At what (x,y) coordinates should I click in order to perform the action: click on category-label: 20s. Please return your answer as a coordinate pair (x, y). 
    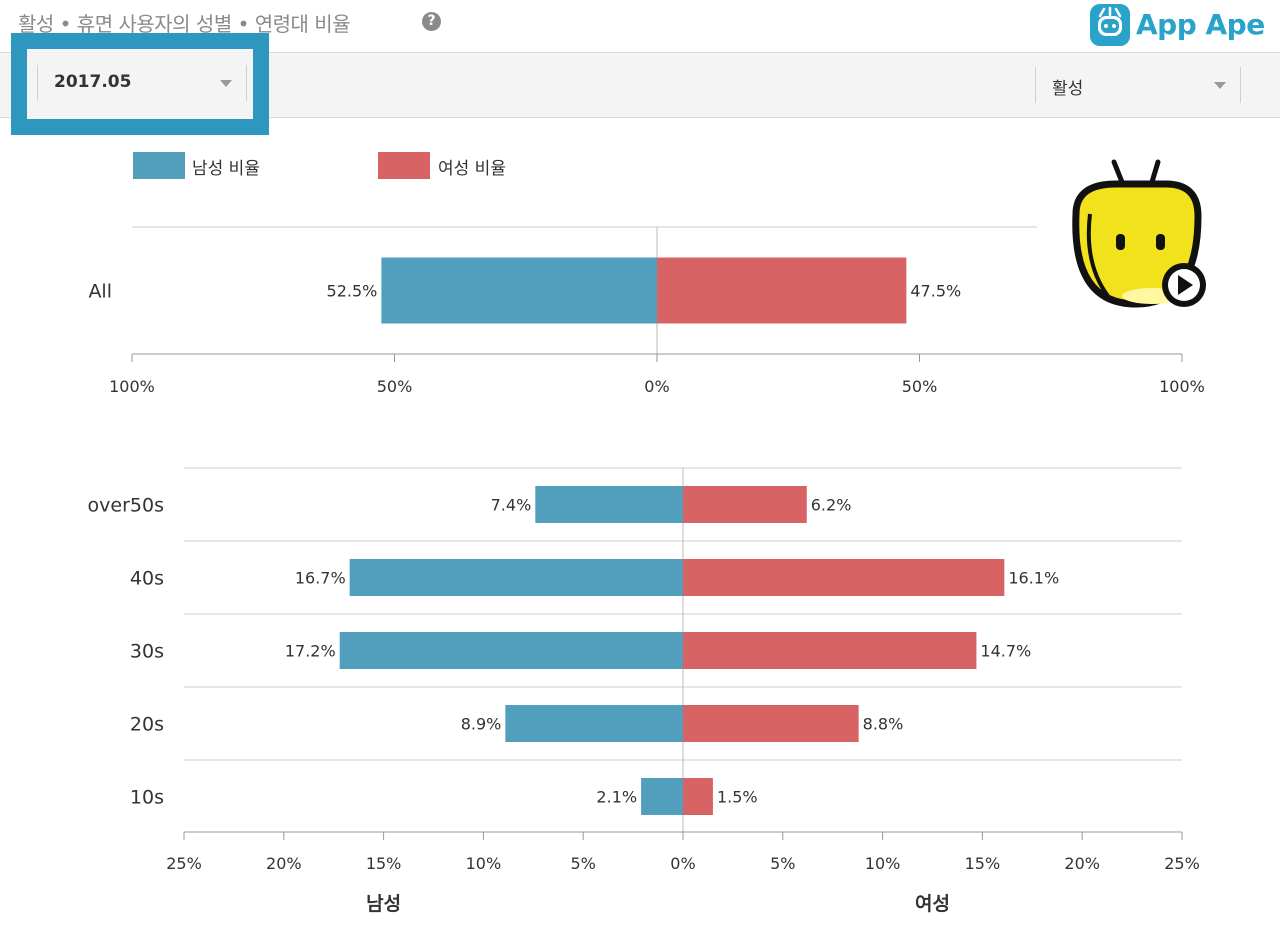
    Looking at the image, I should click on (147, 725).